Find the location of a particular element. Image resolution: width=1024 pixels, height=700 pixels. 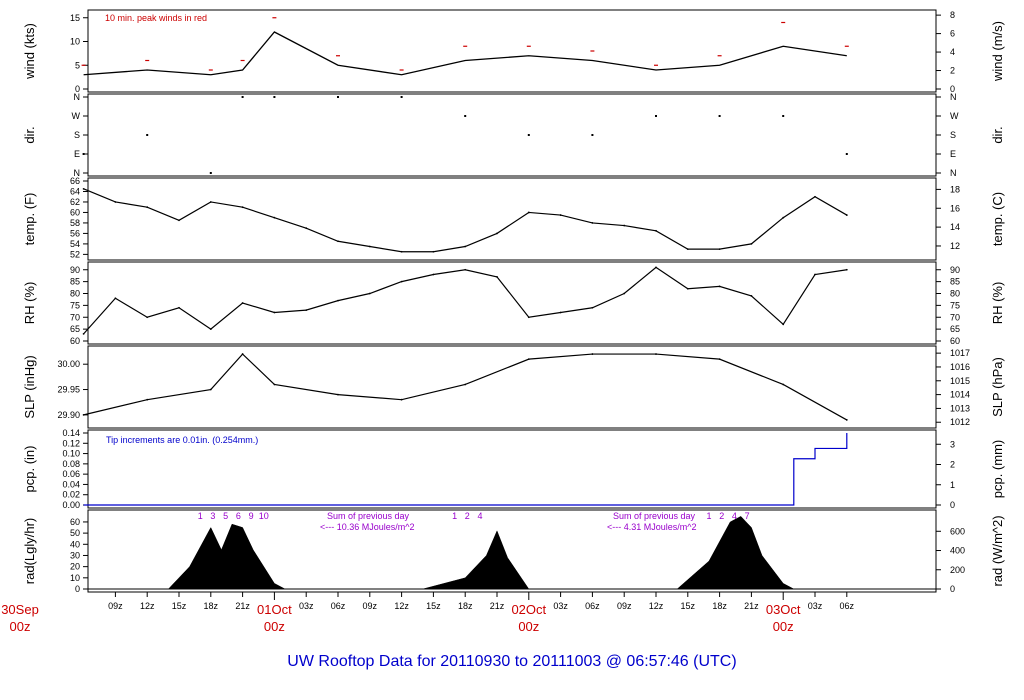

rad-day2-mark: 4 is located at coordinates (480, 516).